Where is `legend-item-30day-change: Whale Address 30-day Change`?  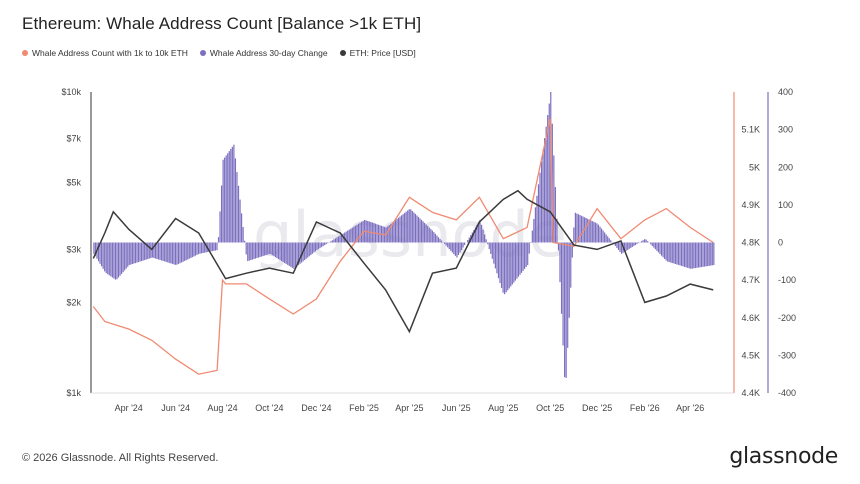 legend-item-30day-change: Whale Address 30-day Change is located at coordinates (263, 53).